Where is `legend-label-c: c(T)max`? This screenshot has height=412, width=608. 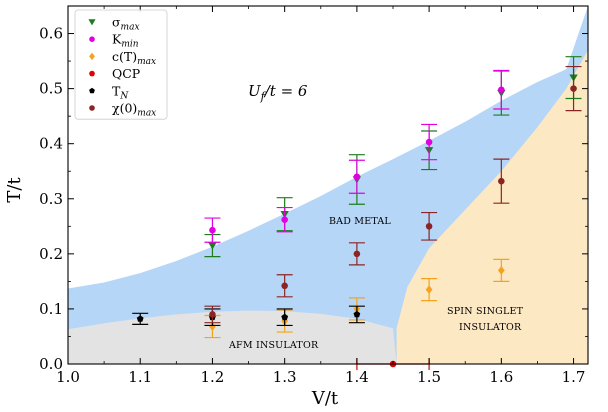 legend-label-c: c(T)max is located at coordinates (134, 58).